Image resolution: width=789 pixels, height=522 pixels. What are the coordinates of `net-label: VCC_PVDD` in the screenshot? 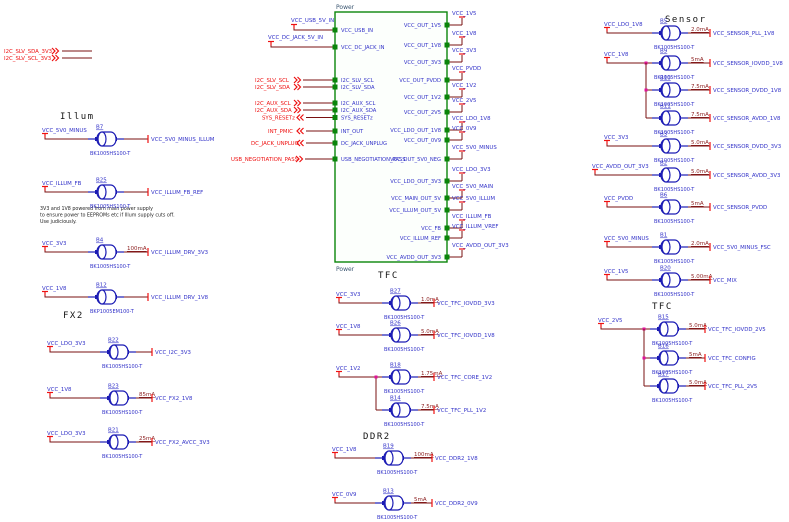 It's located at (618, 199).